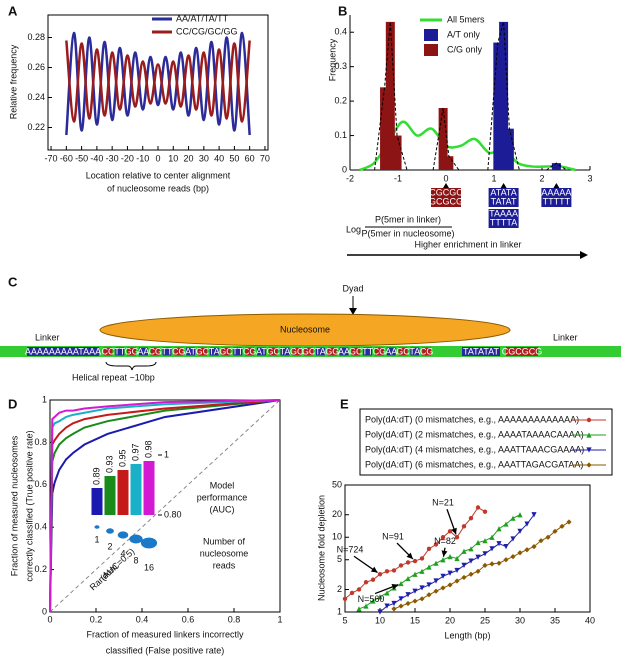  I want to click on auc-bar, so click(97, 501).